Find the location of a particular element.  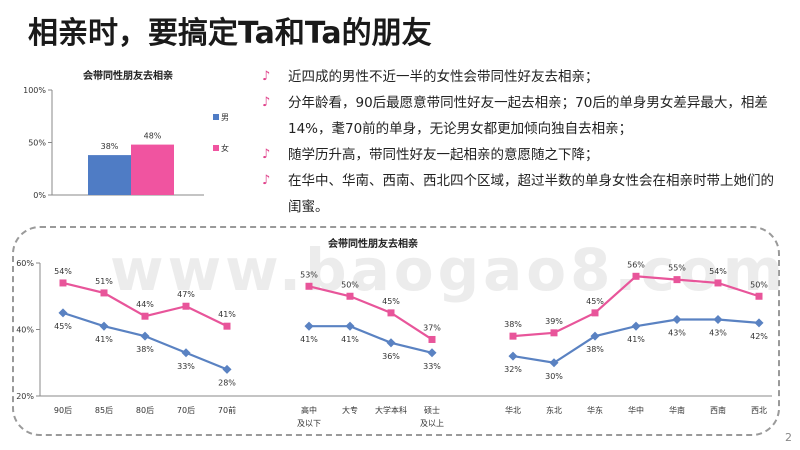

x-tick-label: 西南 is located at coordinates (718, 410).